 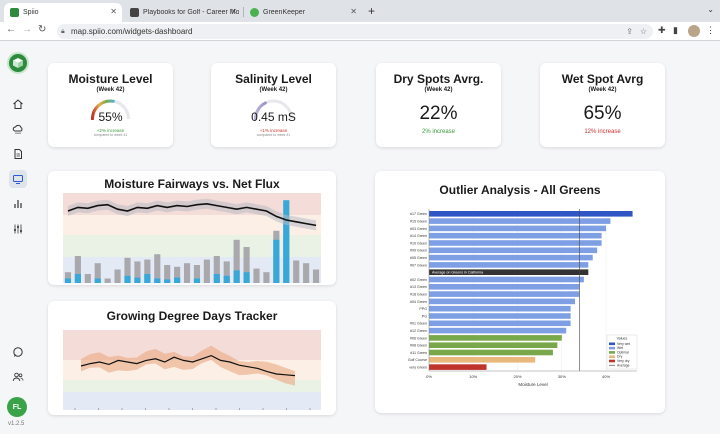 I want to click on chat-icon, so click(x=18, y=352).